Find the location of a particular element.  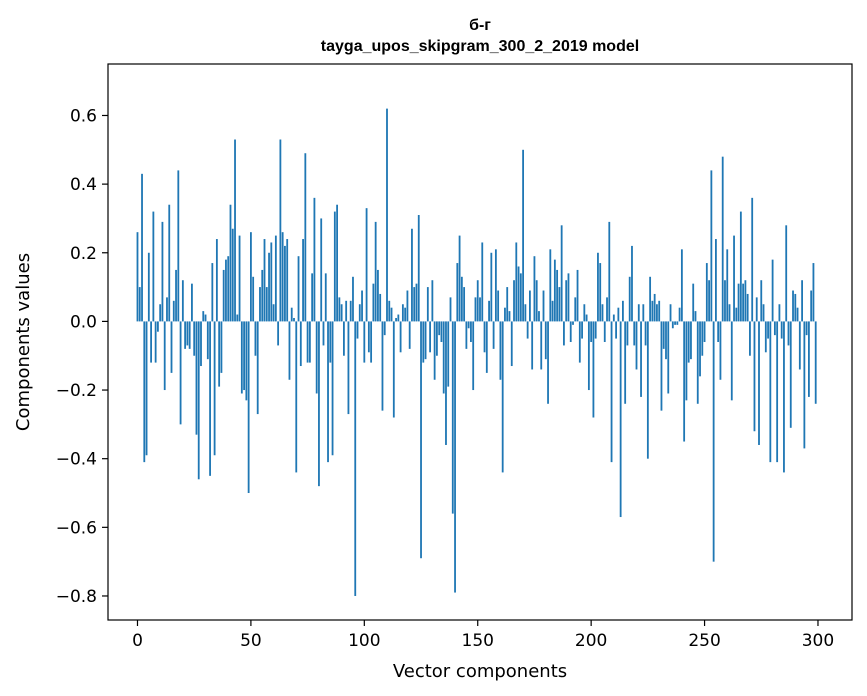

y-tick-label: 0.4 is located at coordinates (83, 185).